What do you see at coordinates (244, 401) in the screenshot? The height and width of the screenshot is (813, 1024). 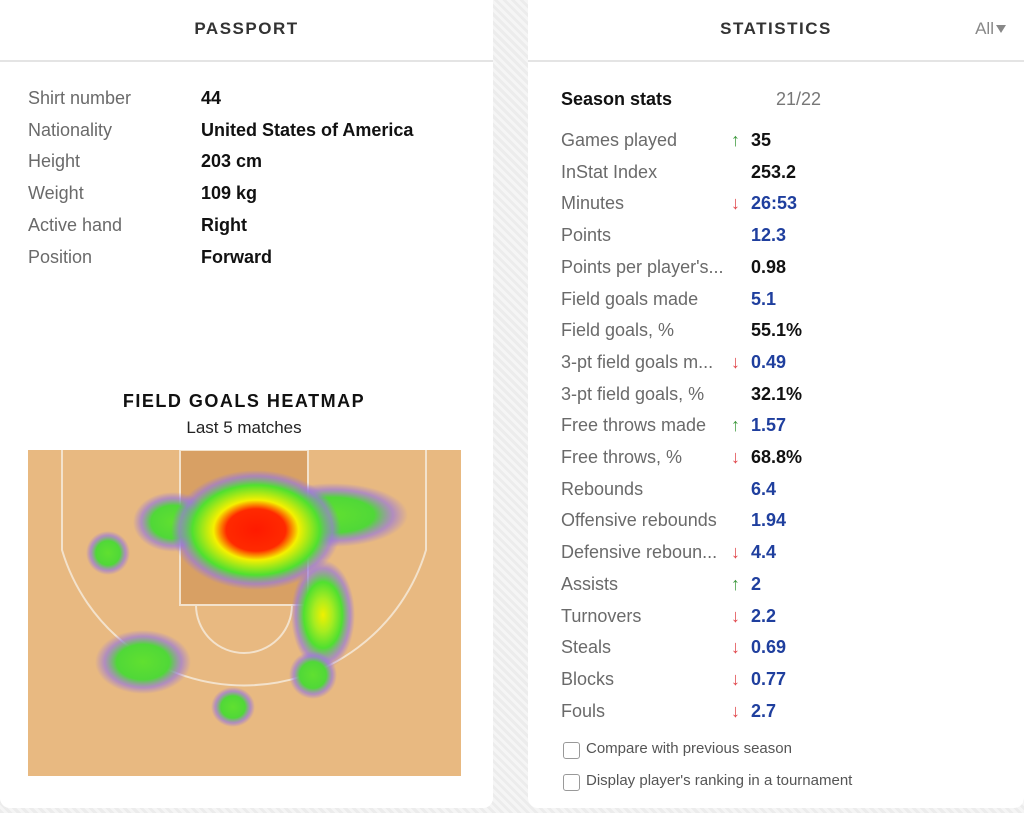 I see `heatmap-title: FIELD GOALS HEATMAP` at bounding box center [244, 401].